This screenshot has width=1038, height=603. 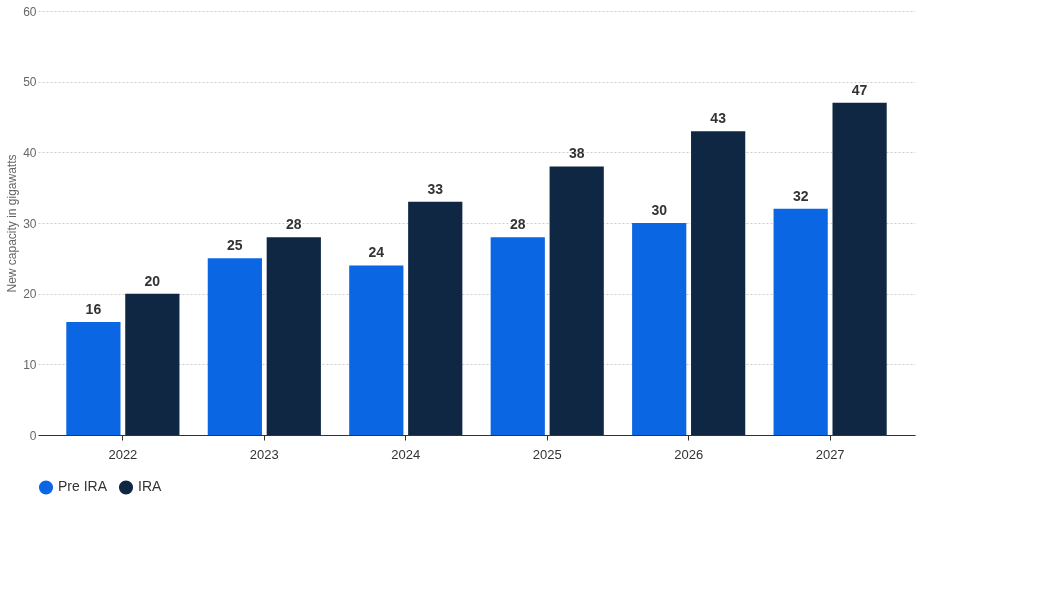 I want to click on legend-label: Pre IRA, so click(x=83, y=486).